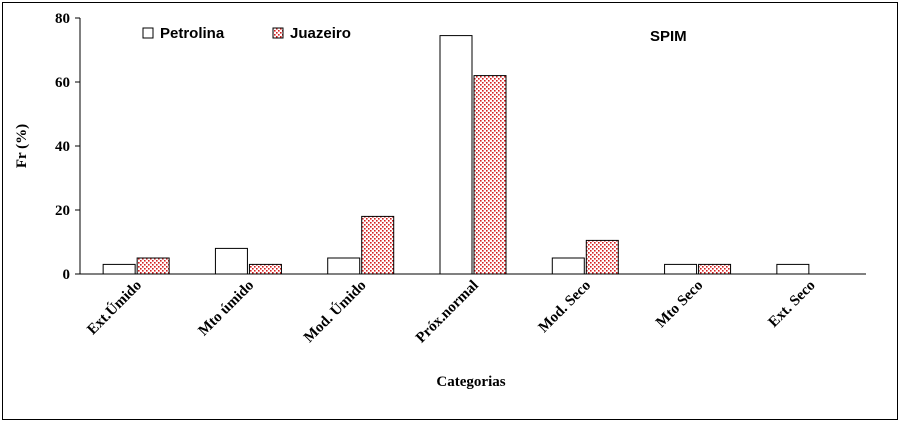 The image size is (902, 424). I want to click on x-tick-label: Mto úmido, so click(227, 309).